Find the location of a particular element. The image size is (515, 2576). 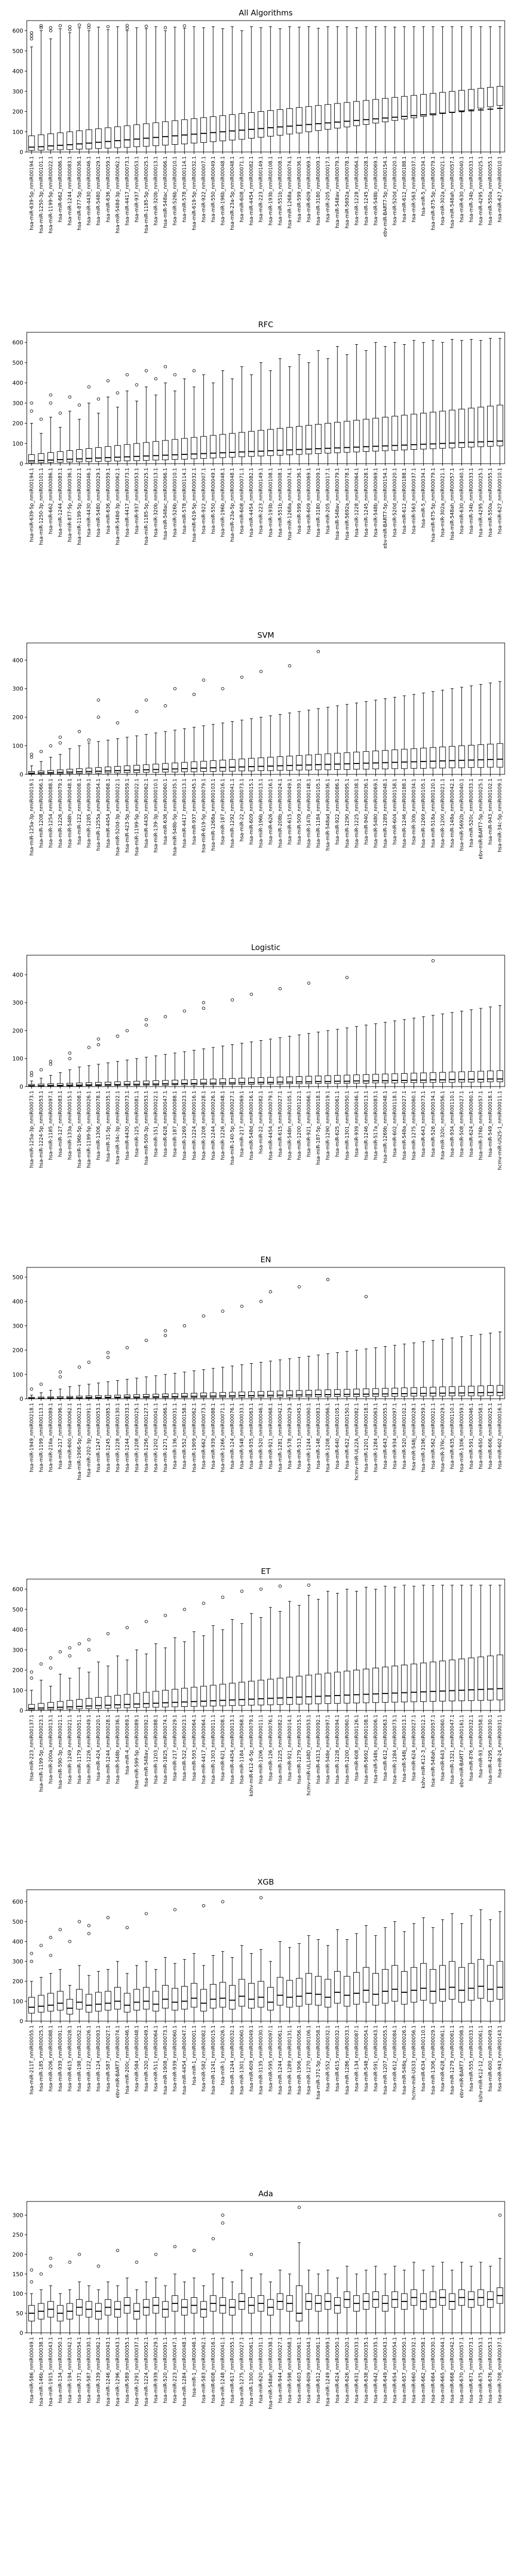

x-tick-label: hsa-miR-548ac_nmiR00066.1 is located at coordinates (165, 504).